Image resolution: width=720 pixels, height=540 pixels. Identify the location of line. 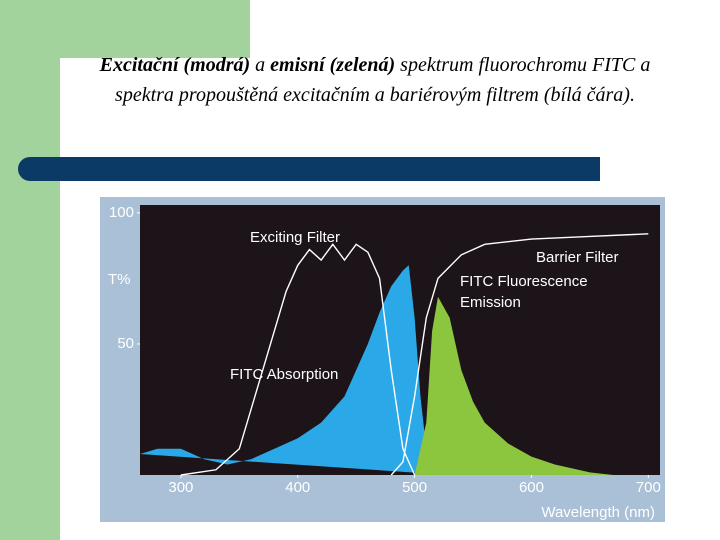
(298, 359).